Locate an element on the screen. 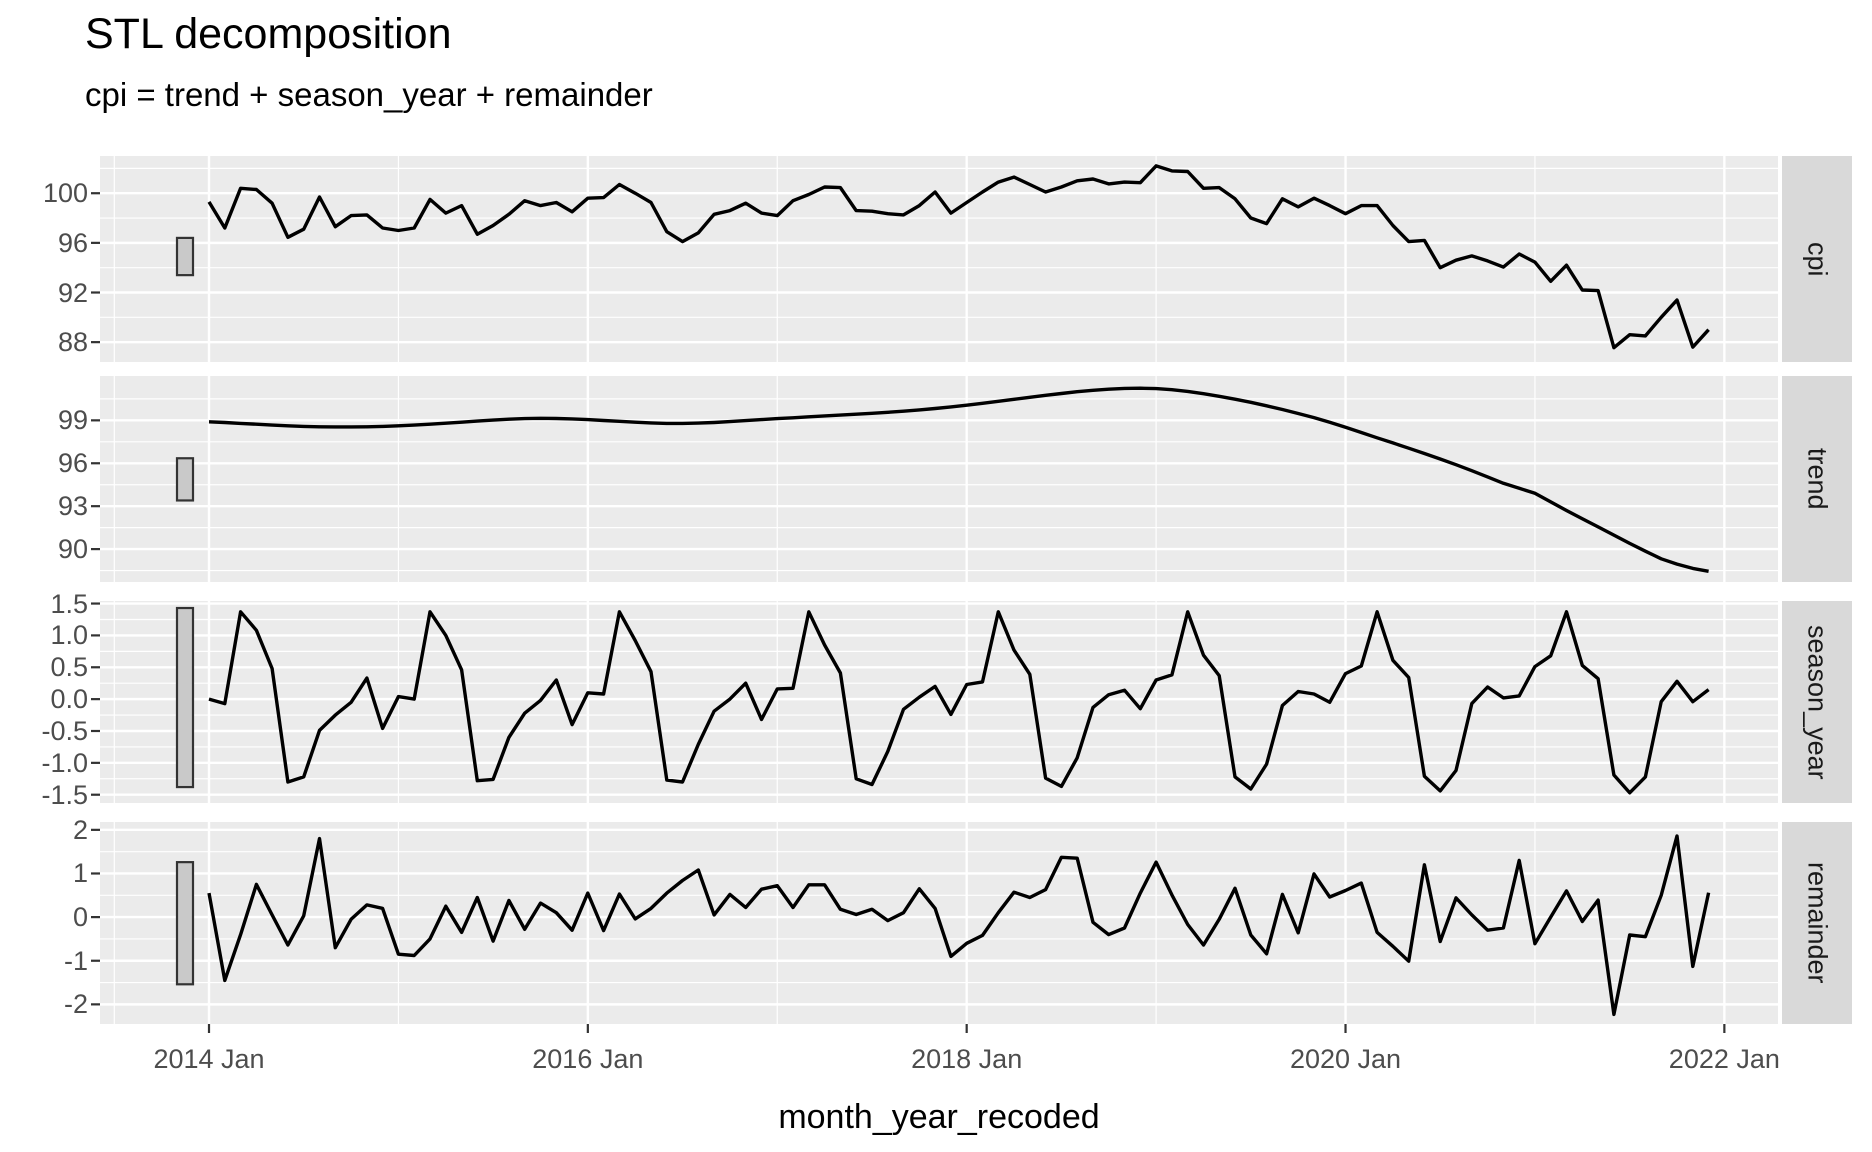 The width and height of the screenshot is (1872, 1152). facet-strip-label: remainder is located at coordinates (1817, 923).